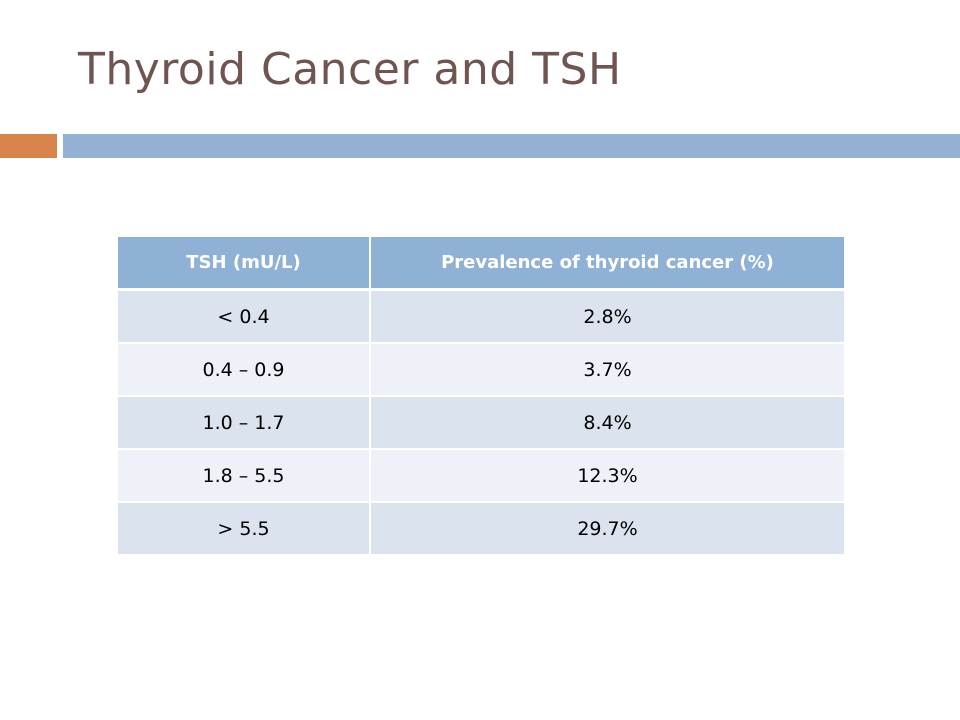 The width and height of the screenshot is (960, 720). Describe the element at coordinates (607, 475) in the screenshot. I see `prevalence-cell: 12.3%` at that location.